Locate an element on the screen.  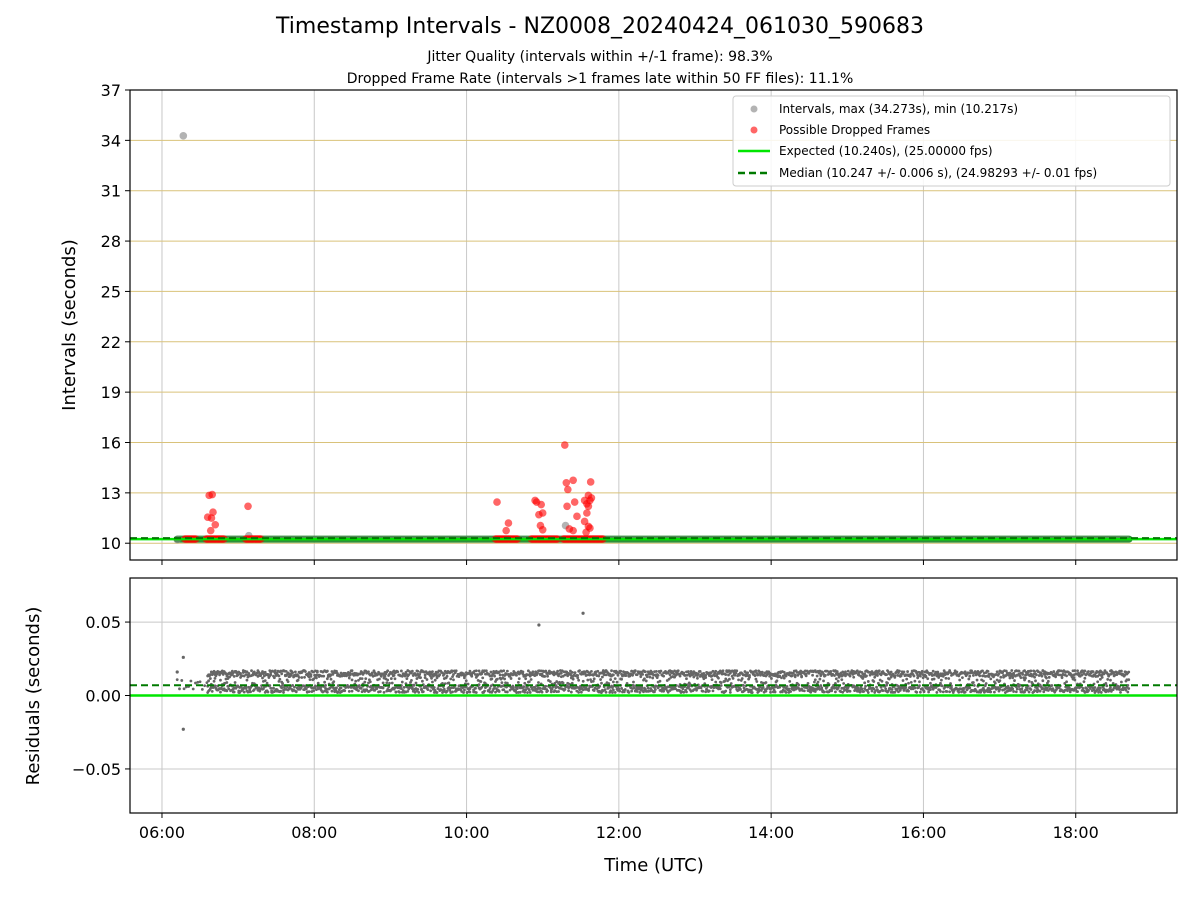
intervals-y-tick-label: 10 is located at coordinates (111, 543).